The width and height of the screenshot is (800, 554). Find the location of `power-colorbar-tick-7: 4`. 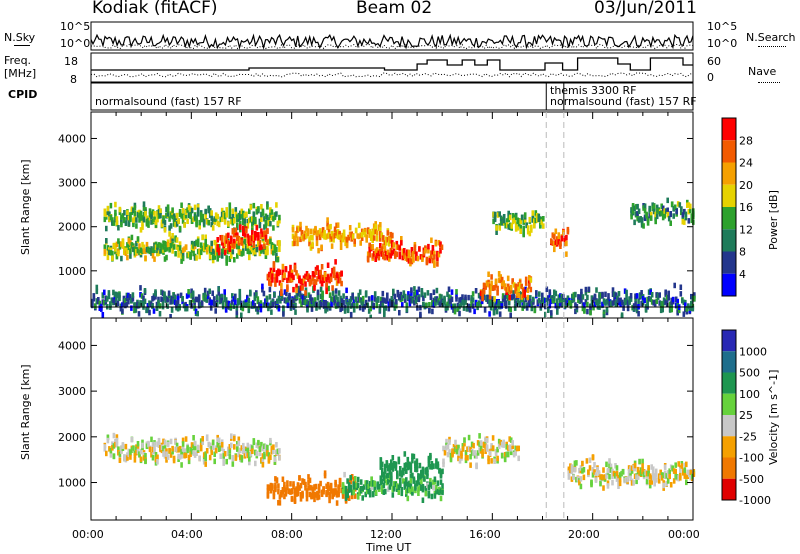

power-colorbar-tick-7: 4 is located at coordinates (742, 274).